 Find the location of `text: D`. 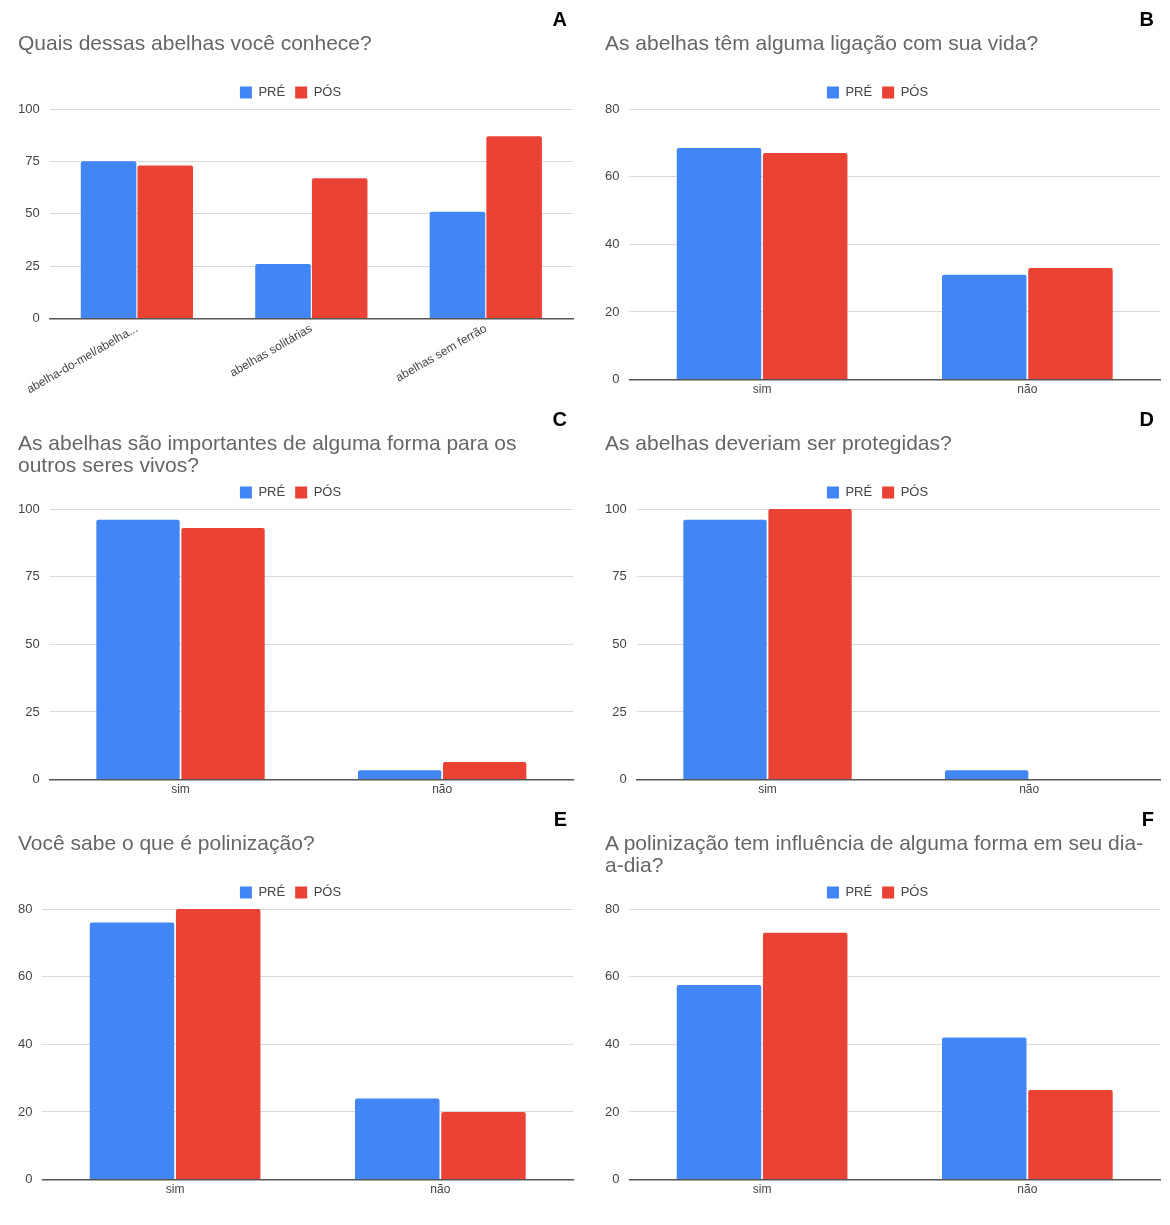

text: D is located at coordinates (1146, 420).